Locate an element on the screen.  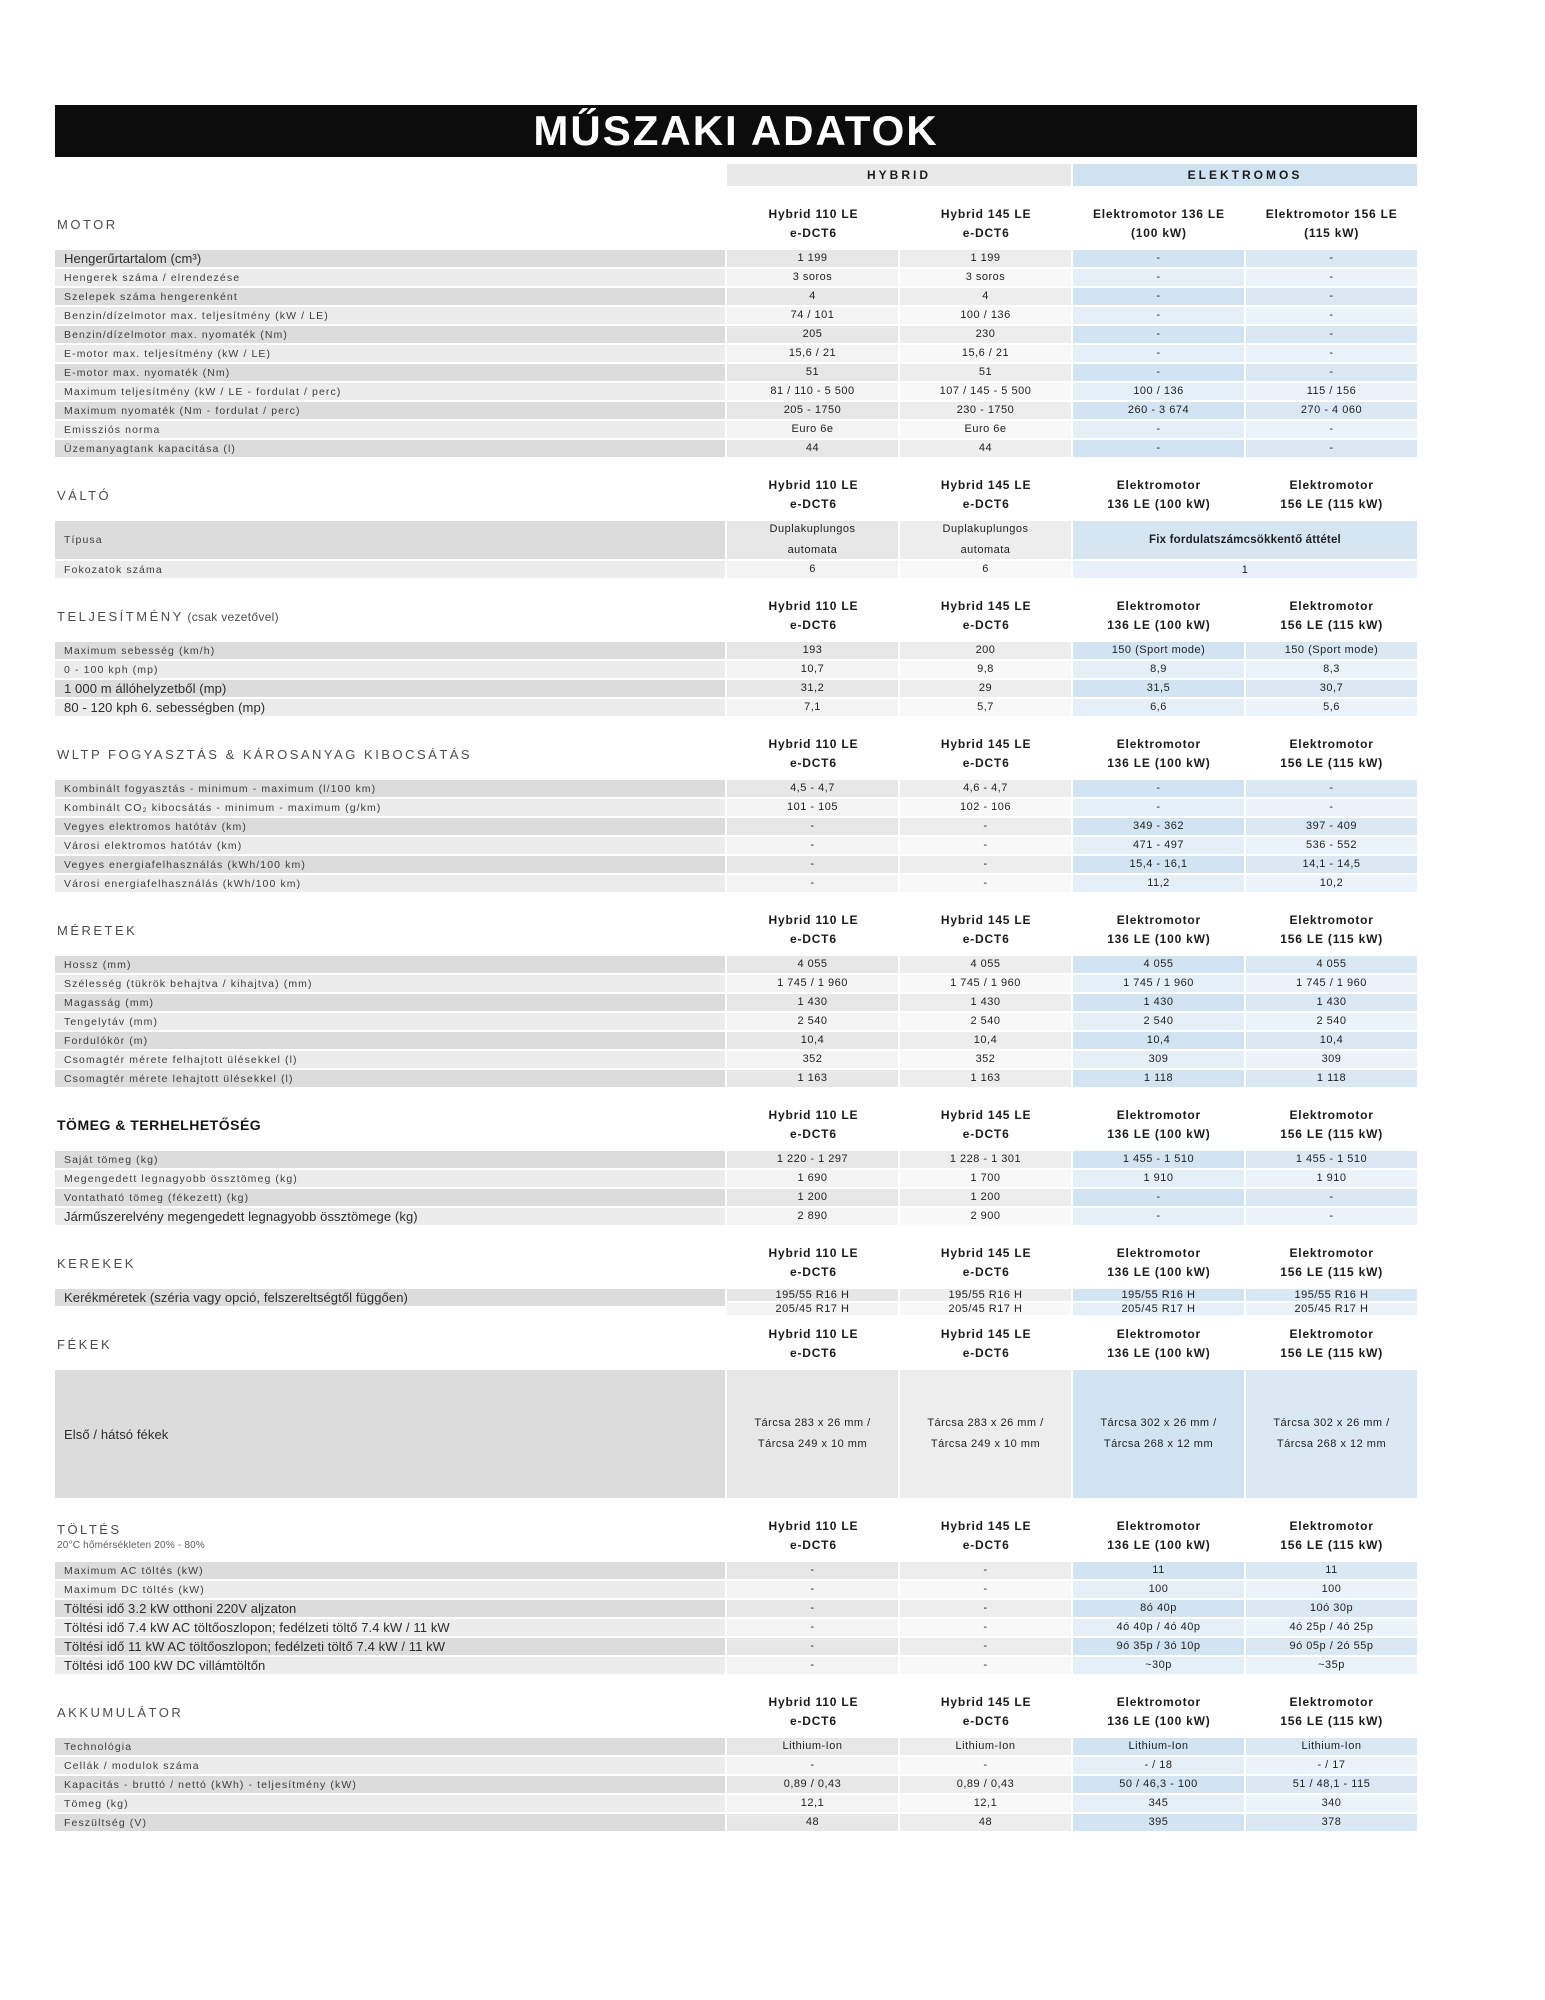
section-title-box: MÉRETEK is located at coordinates (390, 930).